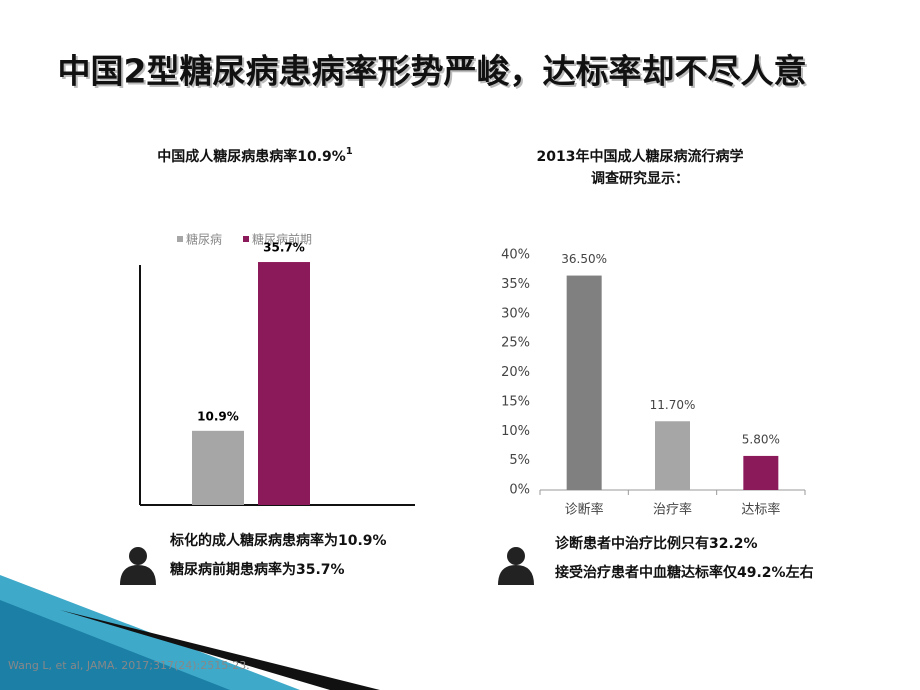 The image size is (920, 690). I want to click on note: 糖尿病前期患病率为35.7%, so click(257, 569).